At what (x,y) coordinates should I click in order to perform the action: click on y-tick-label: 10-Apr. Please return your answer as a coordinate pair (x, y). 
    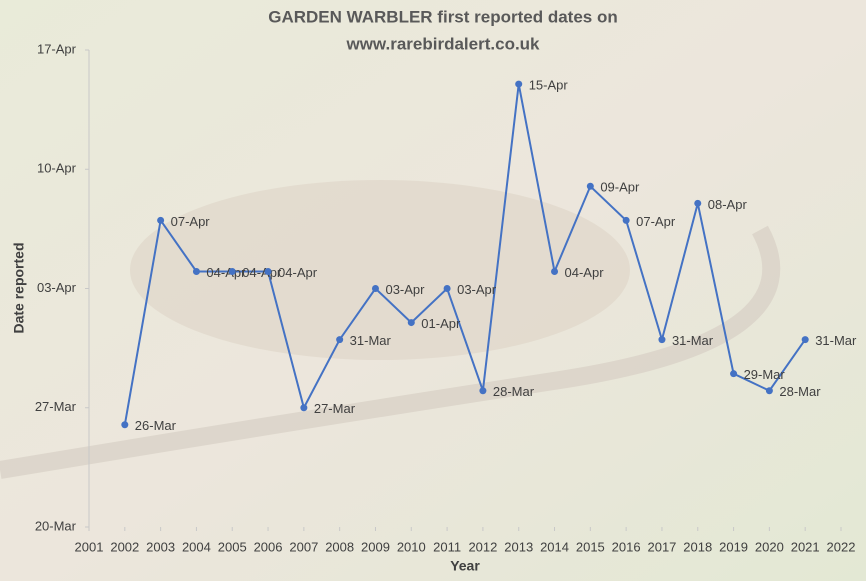
    Looking at the image, I should click on (57, 168).